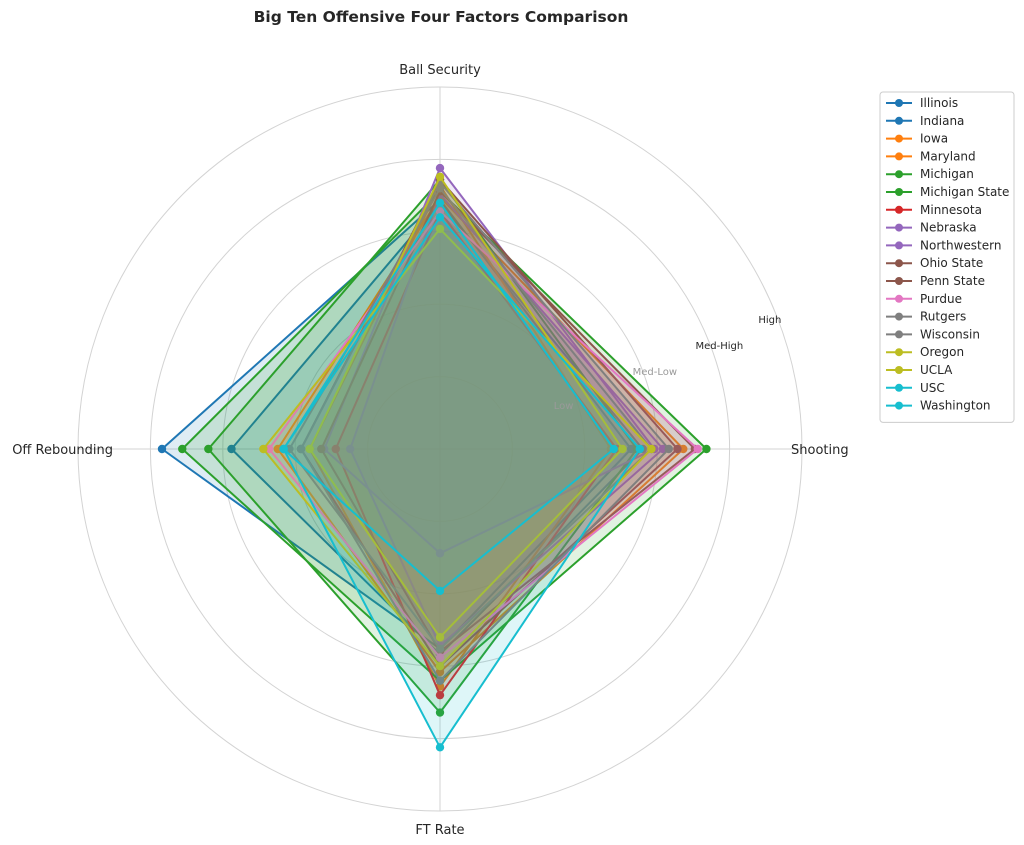  I want to click on legend-entry: Michigan State, so click(947, 192).